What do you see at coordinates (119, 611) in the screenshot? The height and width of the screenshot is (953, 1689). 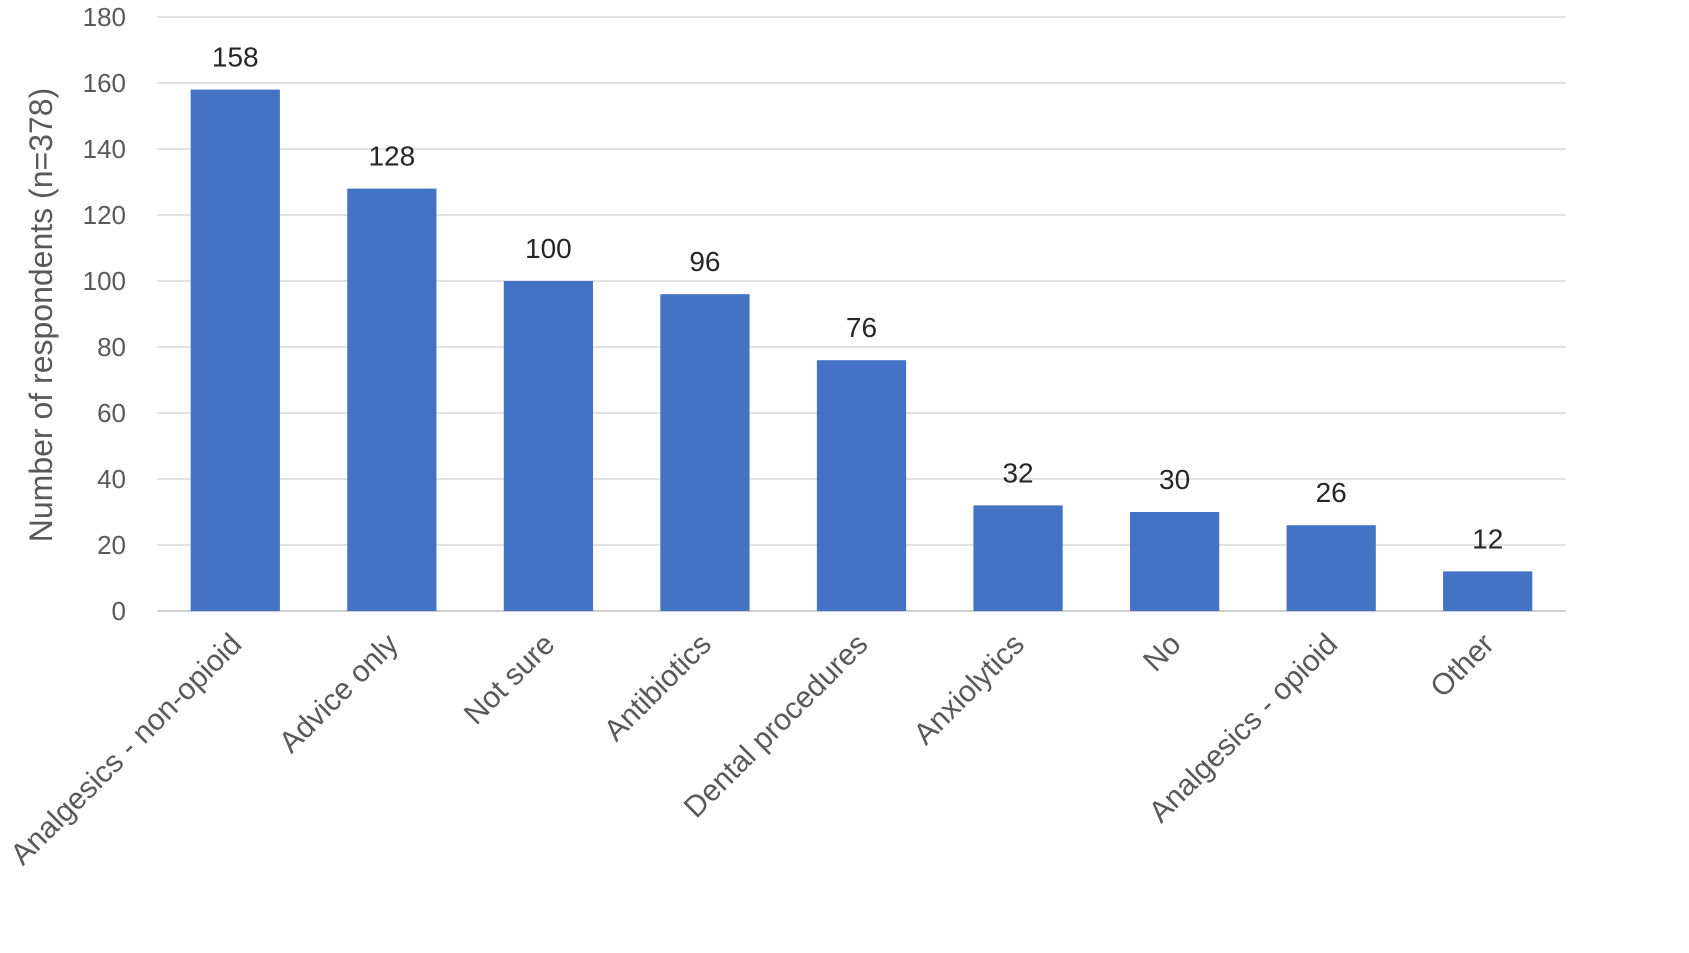 I see `y-tick-label: 0` at bounding box center [119, 611].